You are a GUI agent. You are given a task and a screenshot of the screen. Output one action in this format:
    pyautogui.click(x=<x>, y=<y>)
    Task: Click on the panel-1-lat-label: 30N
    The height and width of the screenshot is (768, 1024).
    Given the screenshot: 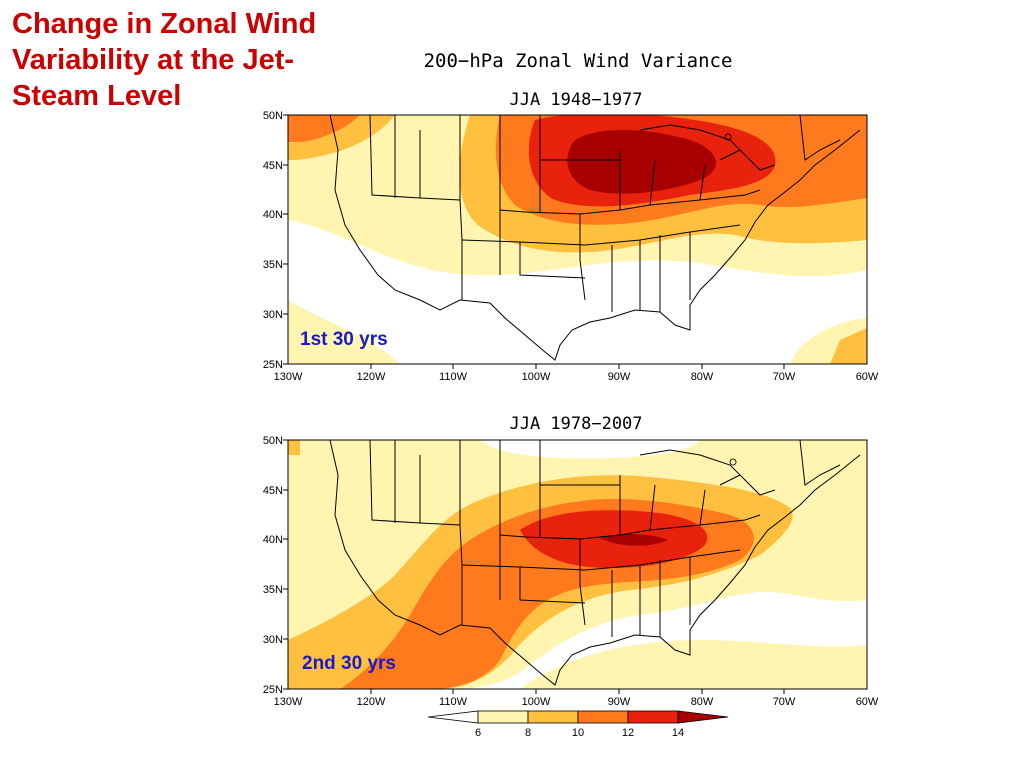 What is the action you would take?
    pyautogui.click(x=273, y=315)
    